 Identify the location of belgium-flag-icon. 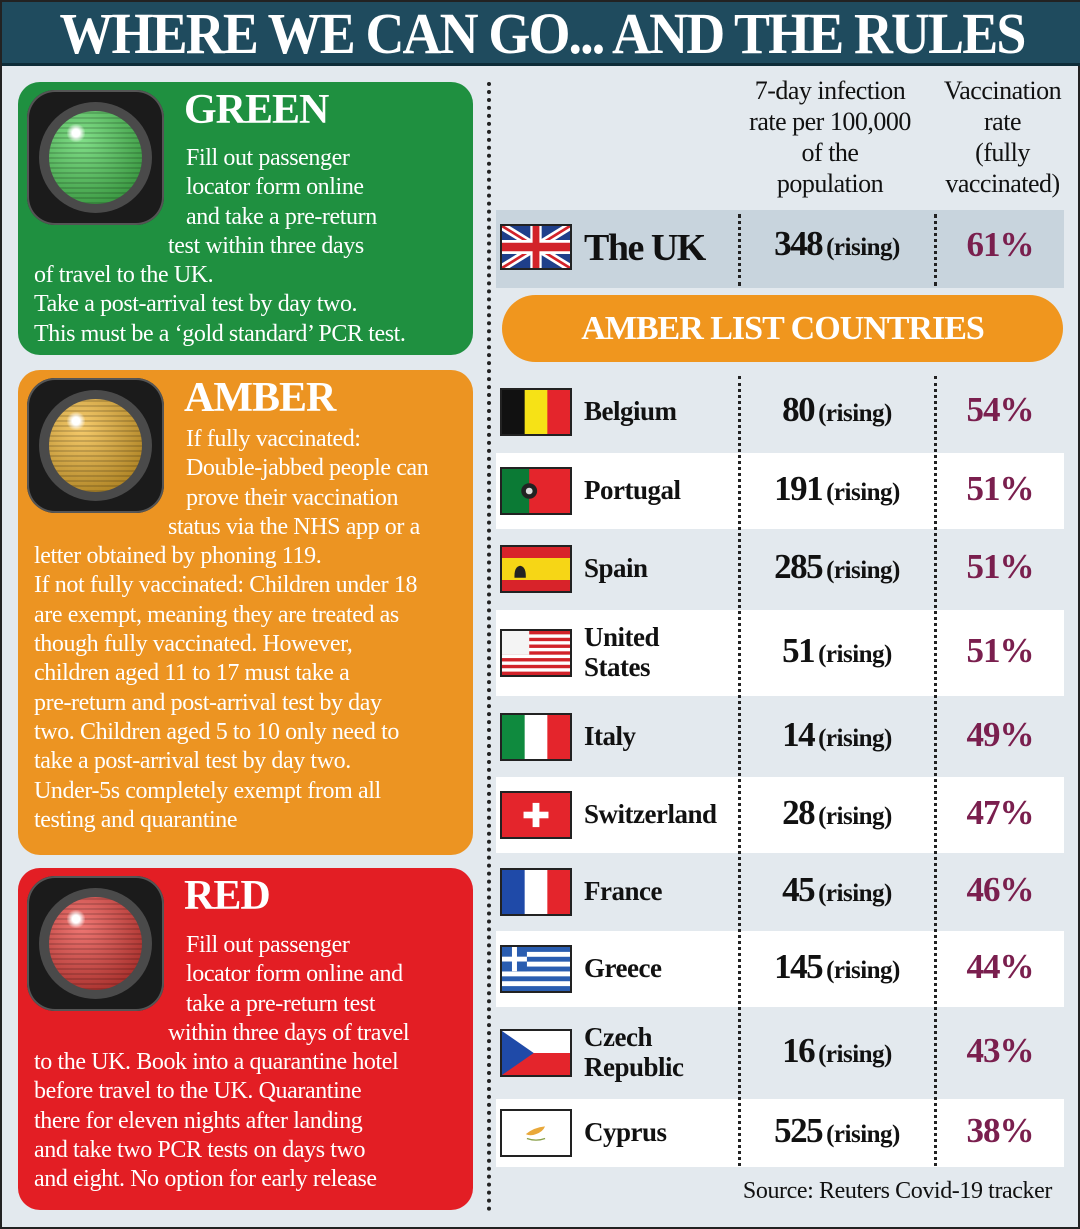
(536, 412).